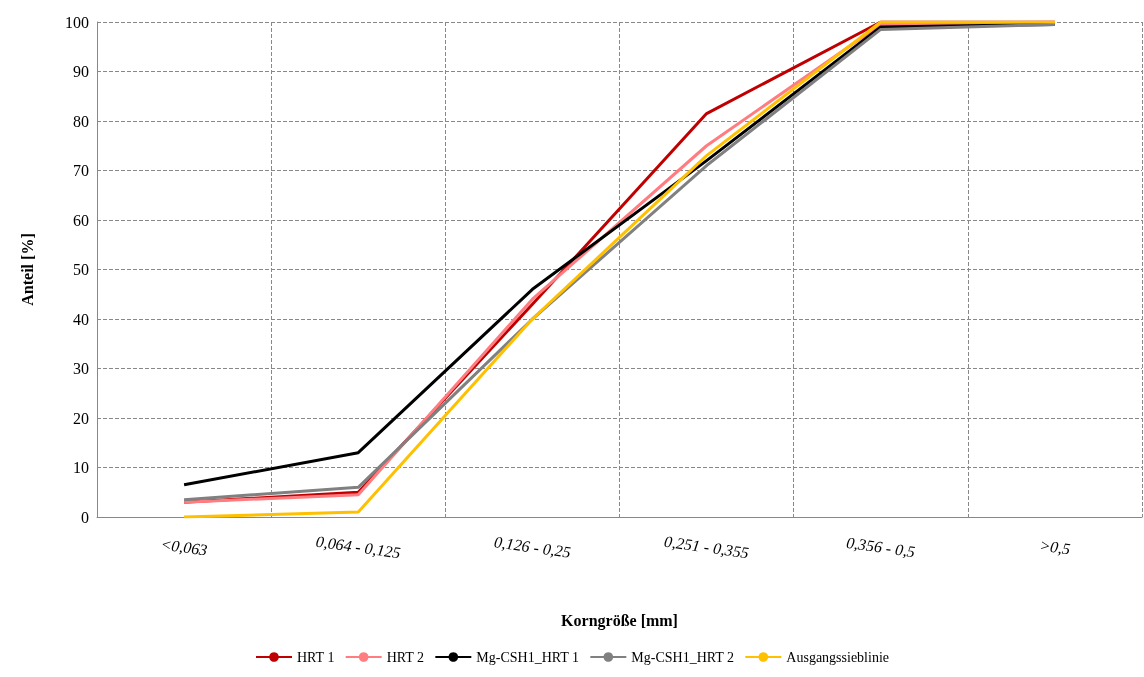 The image size is (1144, 677). I want to click on y-tick-label: 0, so click(85, 517).